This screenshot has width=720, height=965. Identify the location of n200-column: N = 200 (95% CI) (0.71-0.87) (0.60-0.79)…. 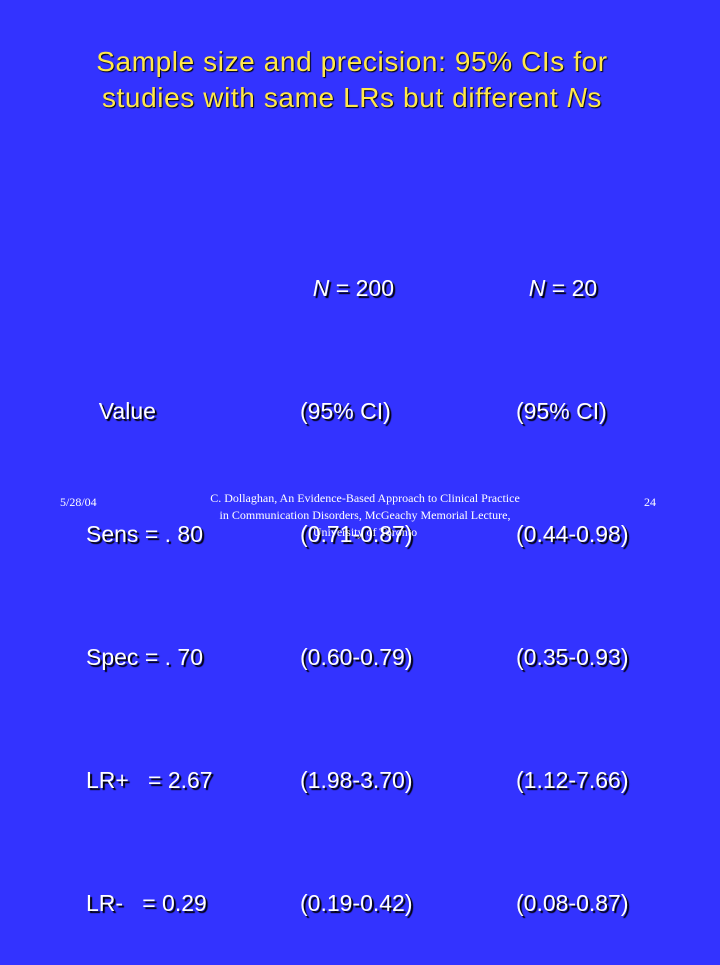
(356, 575).